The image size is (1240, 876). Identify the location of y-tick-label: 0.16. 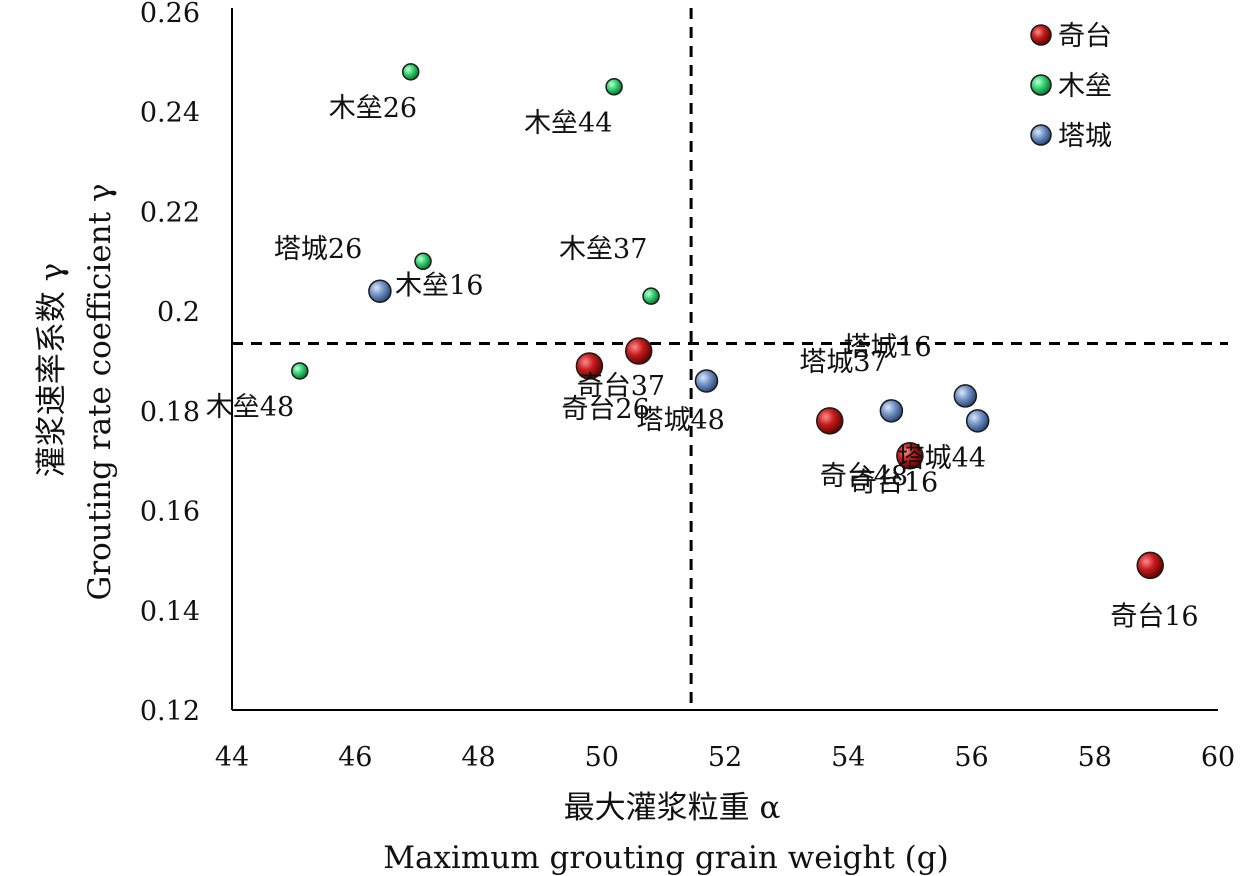
(170, 512).